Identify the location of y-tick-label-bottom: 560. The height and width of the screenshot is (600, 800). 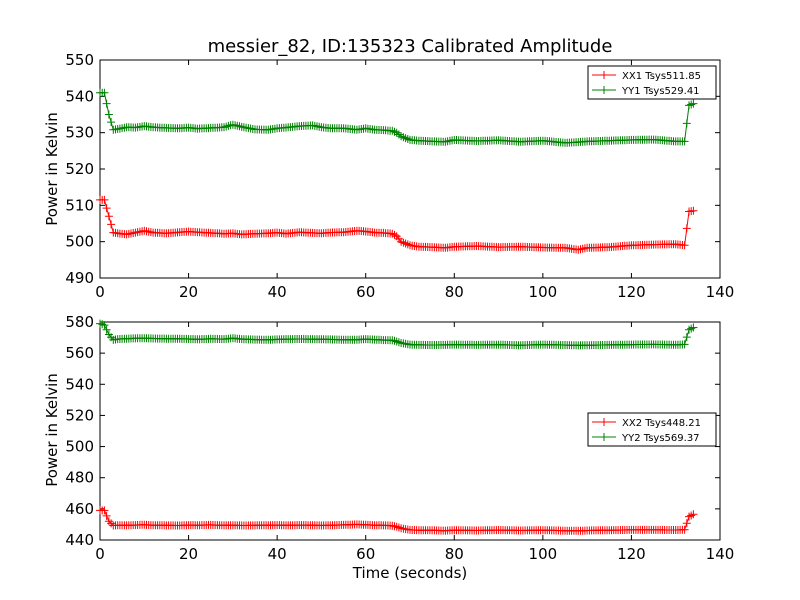
(79, 353).